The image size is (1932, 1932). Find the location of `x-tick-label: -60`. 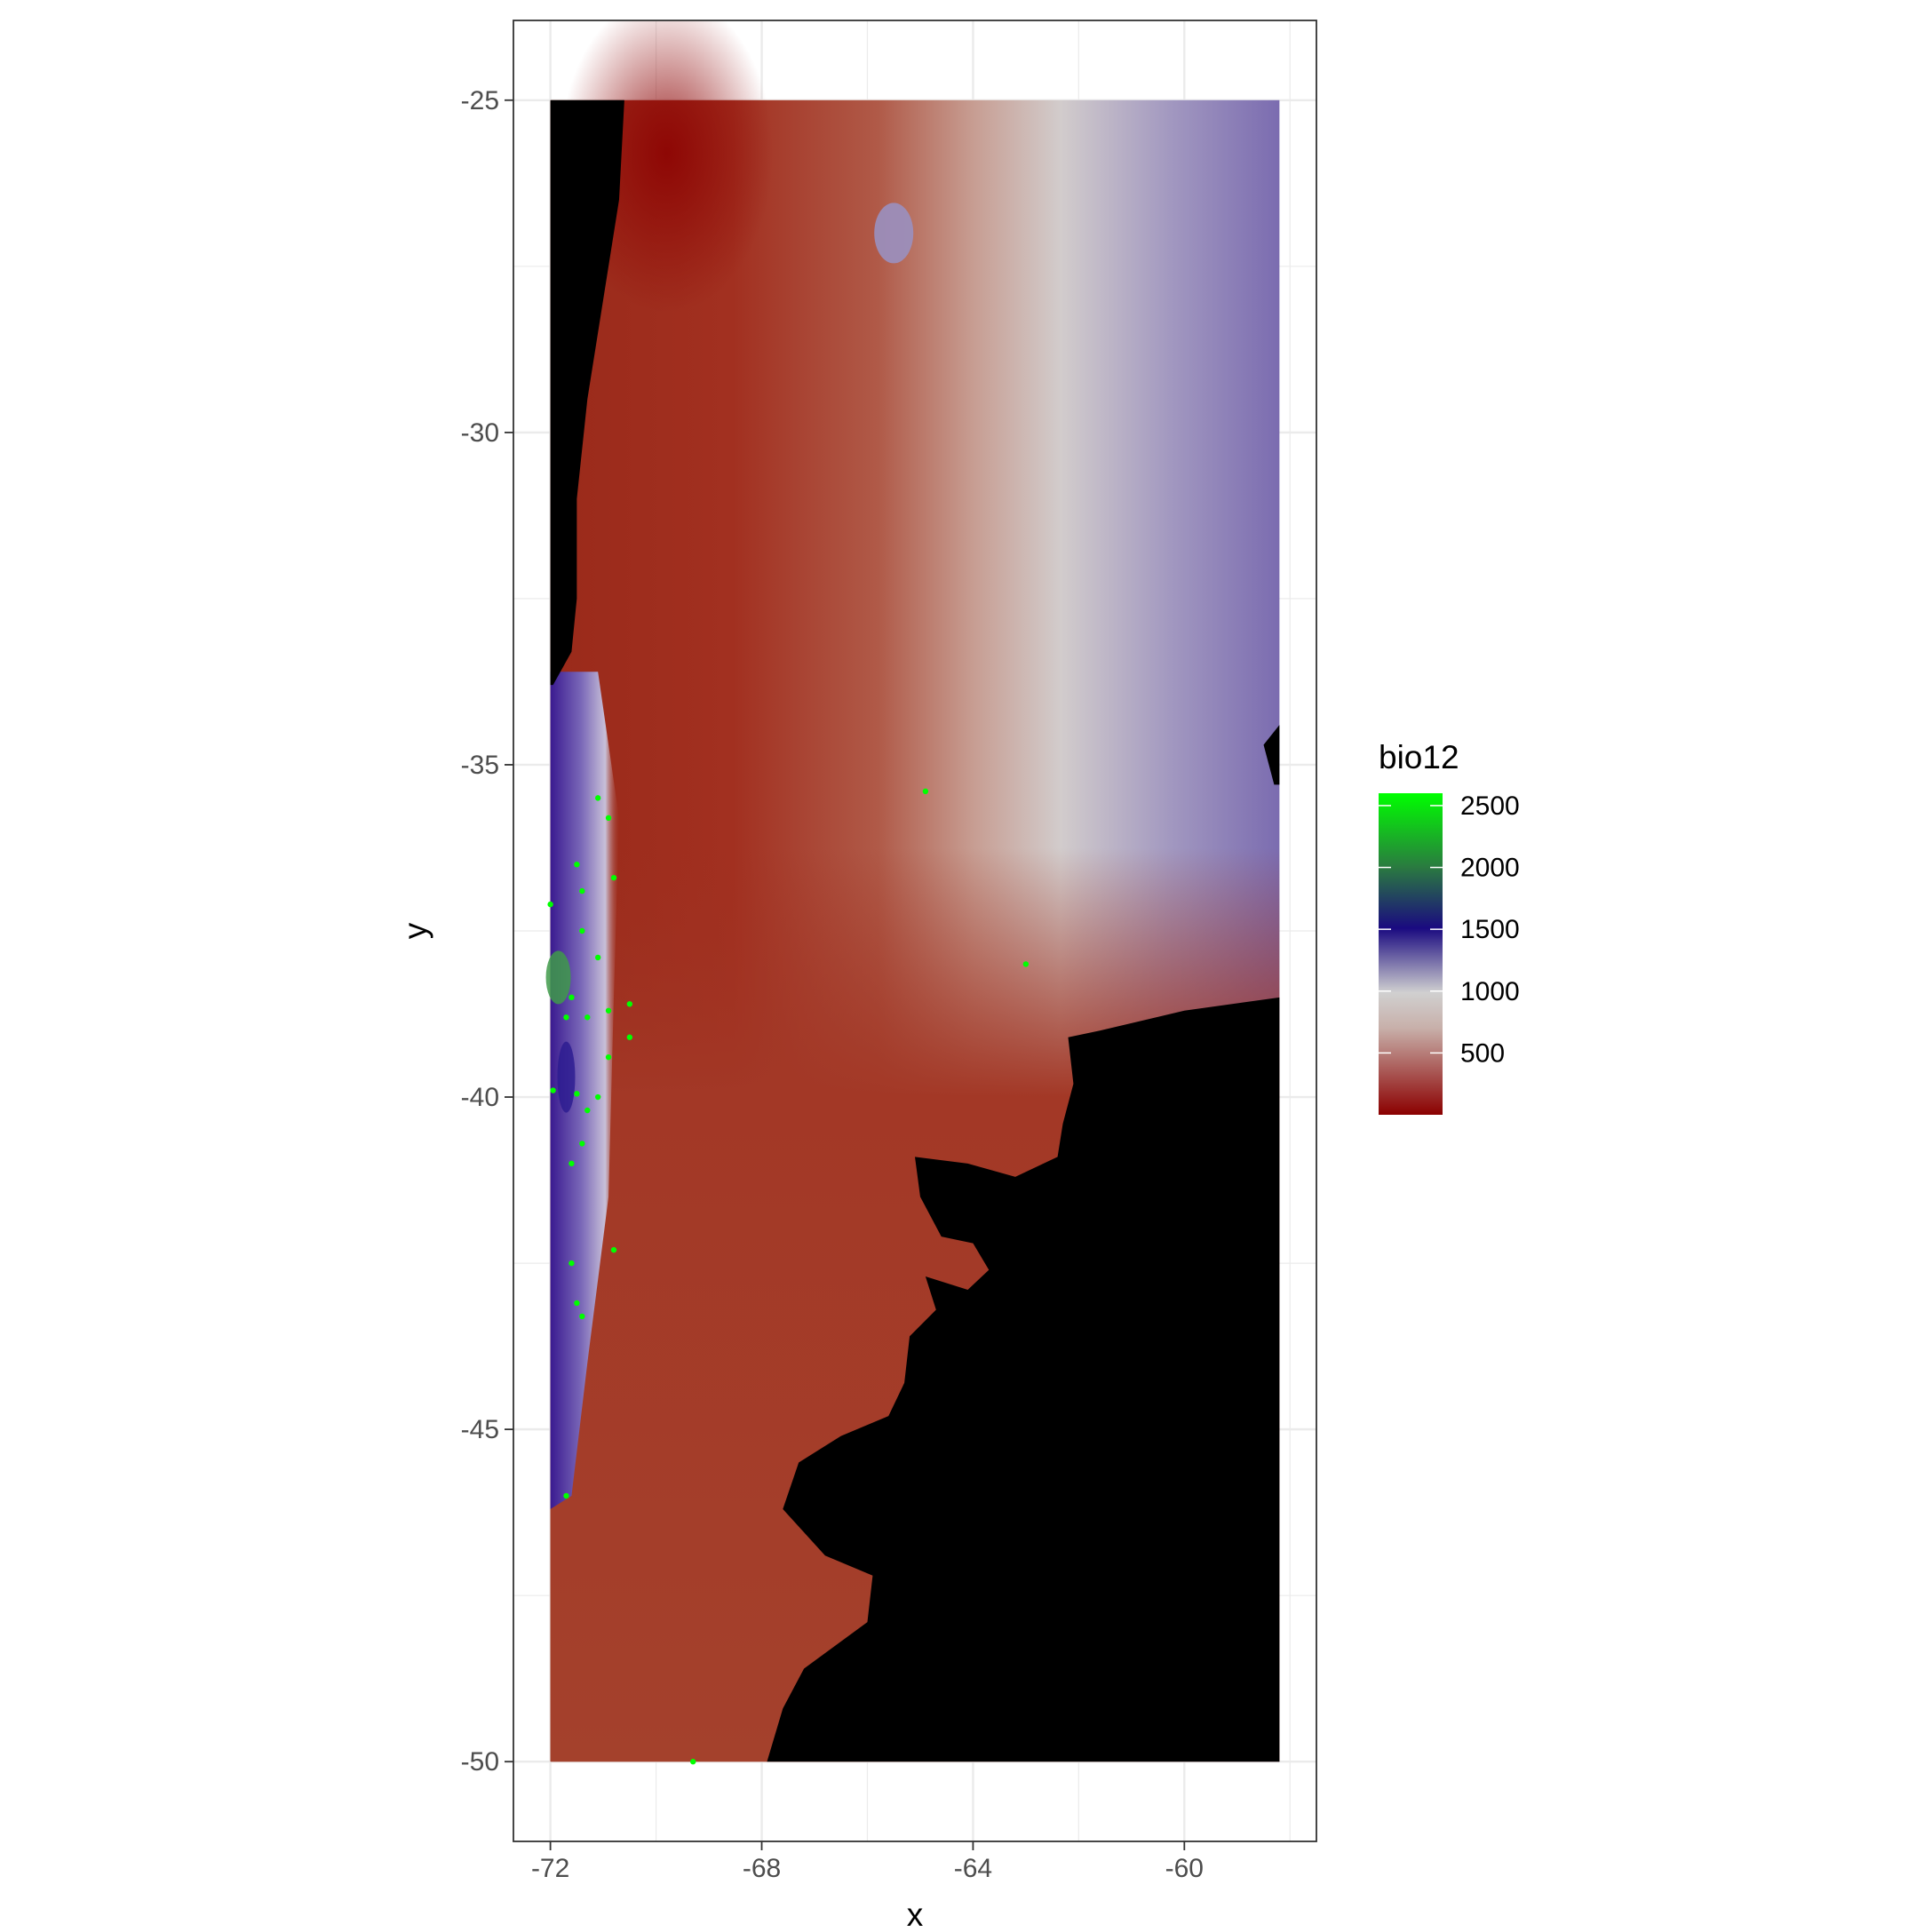

x-tick-label: -60 is located at coordinates (1184, 1868).